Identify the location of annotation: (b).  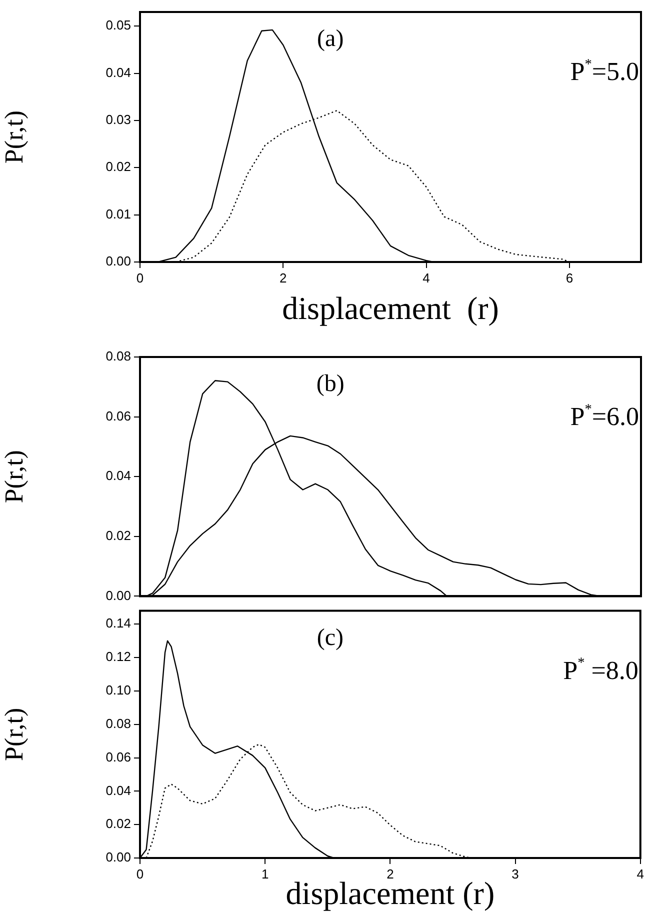
(330, 384).